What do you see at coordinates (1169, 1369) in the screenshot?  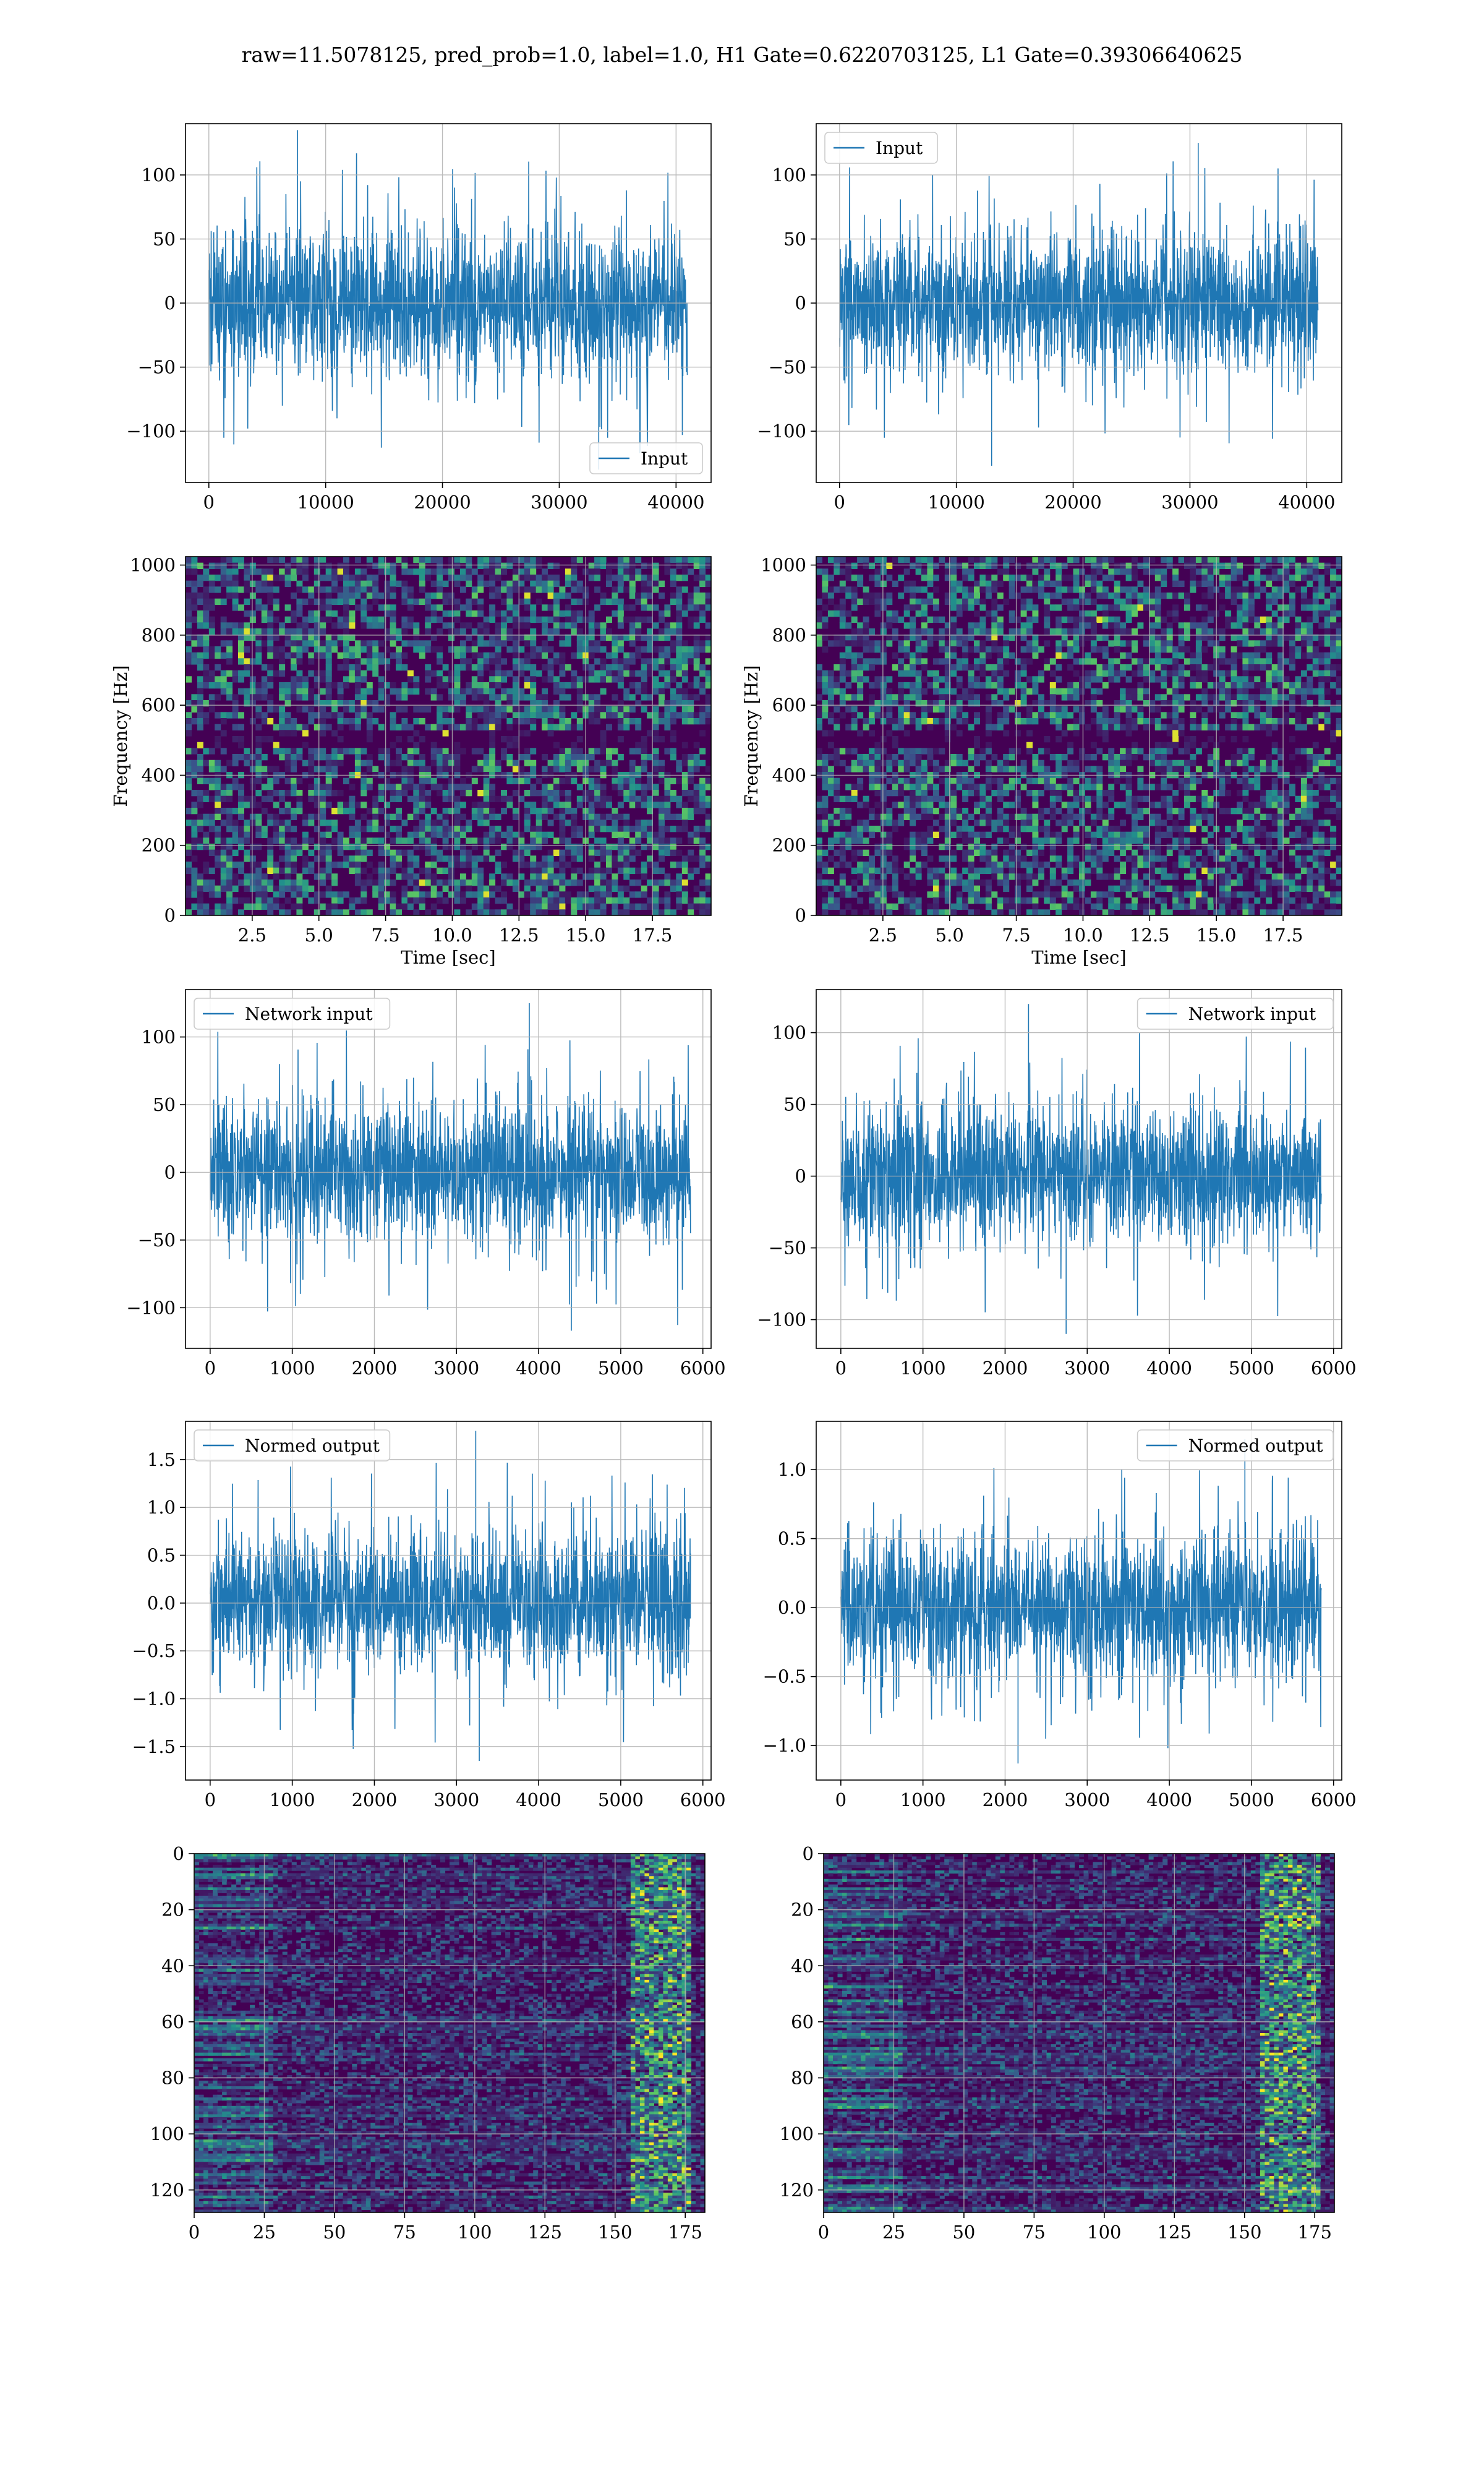 I see `net-right-xtick-label: 4000` at bounding box center [1169, 1369].